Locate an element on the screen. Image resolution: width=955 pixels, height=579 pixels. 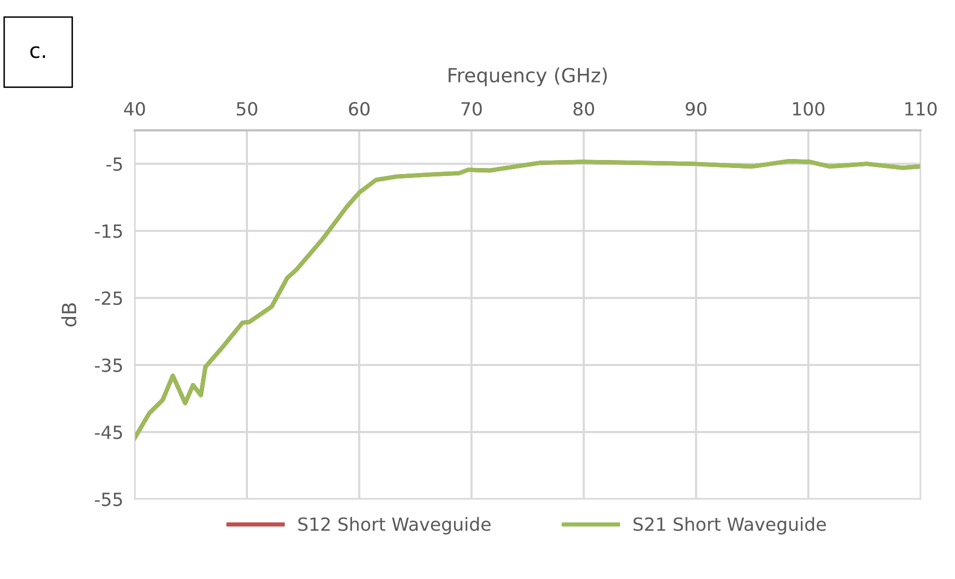
text: c. is located at coordinates (37, 52).